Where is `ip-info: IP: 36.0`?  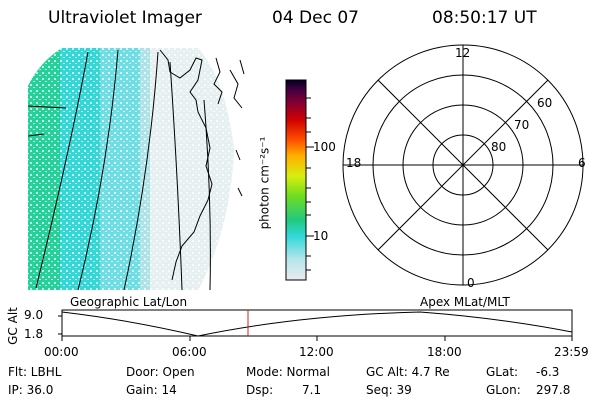 ip-info: IP: 36.0 is located at coordinates (31, 390).